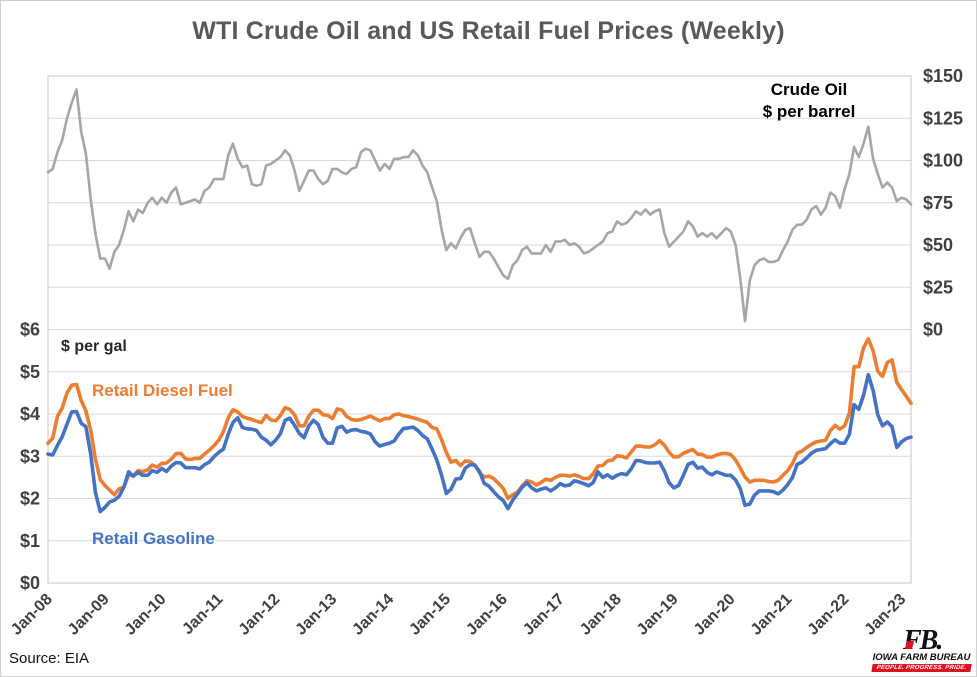 The width and height of the screenshot is (977, 677). I want to click on x-axis-tick: Jan-19, so click(658, 615).